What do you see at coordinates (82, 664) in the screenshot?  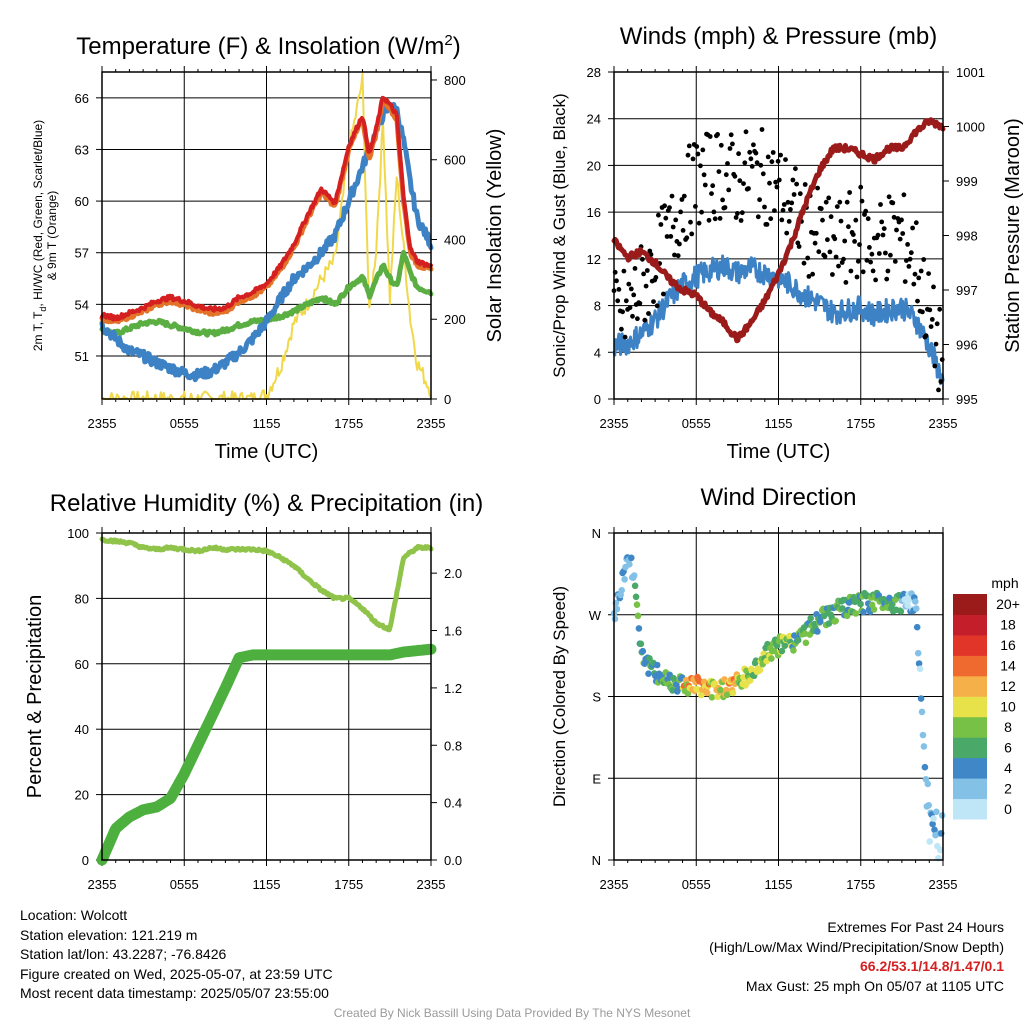 I see `y-tick-label: 60` at bounding box center [82, 664].